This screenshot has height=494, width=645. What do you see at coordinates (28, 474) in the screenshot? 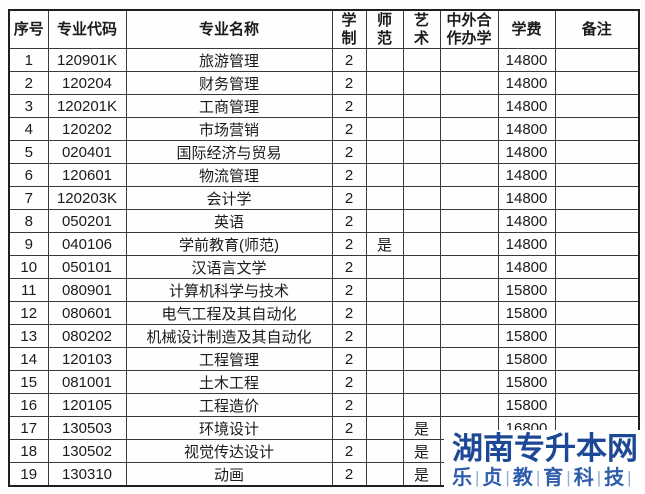
I see `table-cell: 19` at bounding box center [28, 474].